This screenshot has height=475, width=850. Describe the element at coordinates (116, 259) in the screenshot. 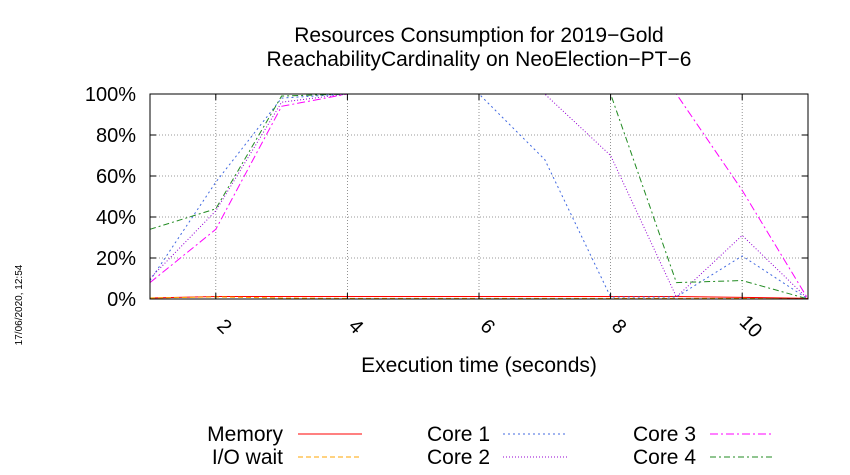

I see `y-tick-label: 20%` at that location.